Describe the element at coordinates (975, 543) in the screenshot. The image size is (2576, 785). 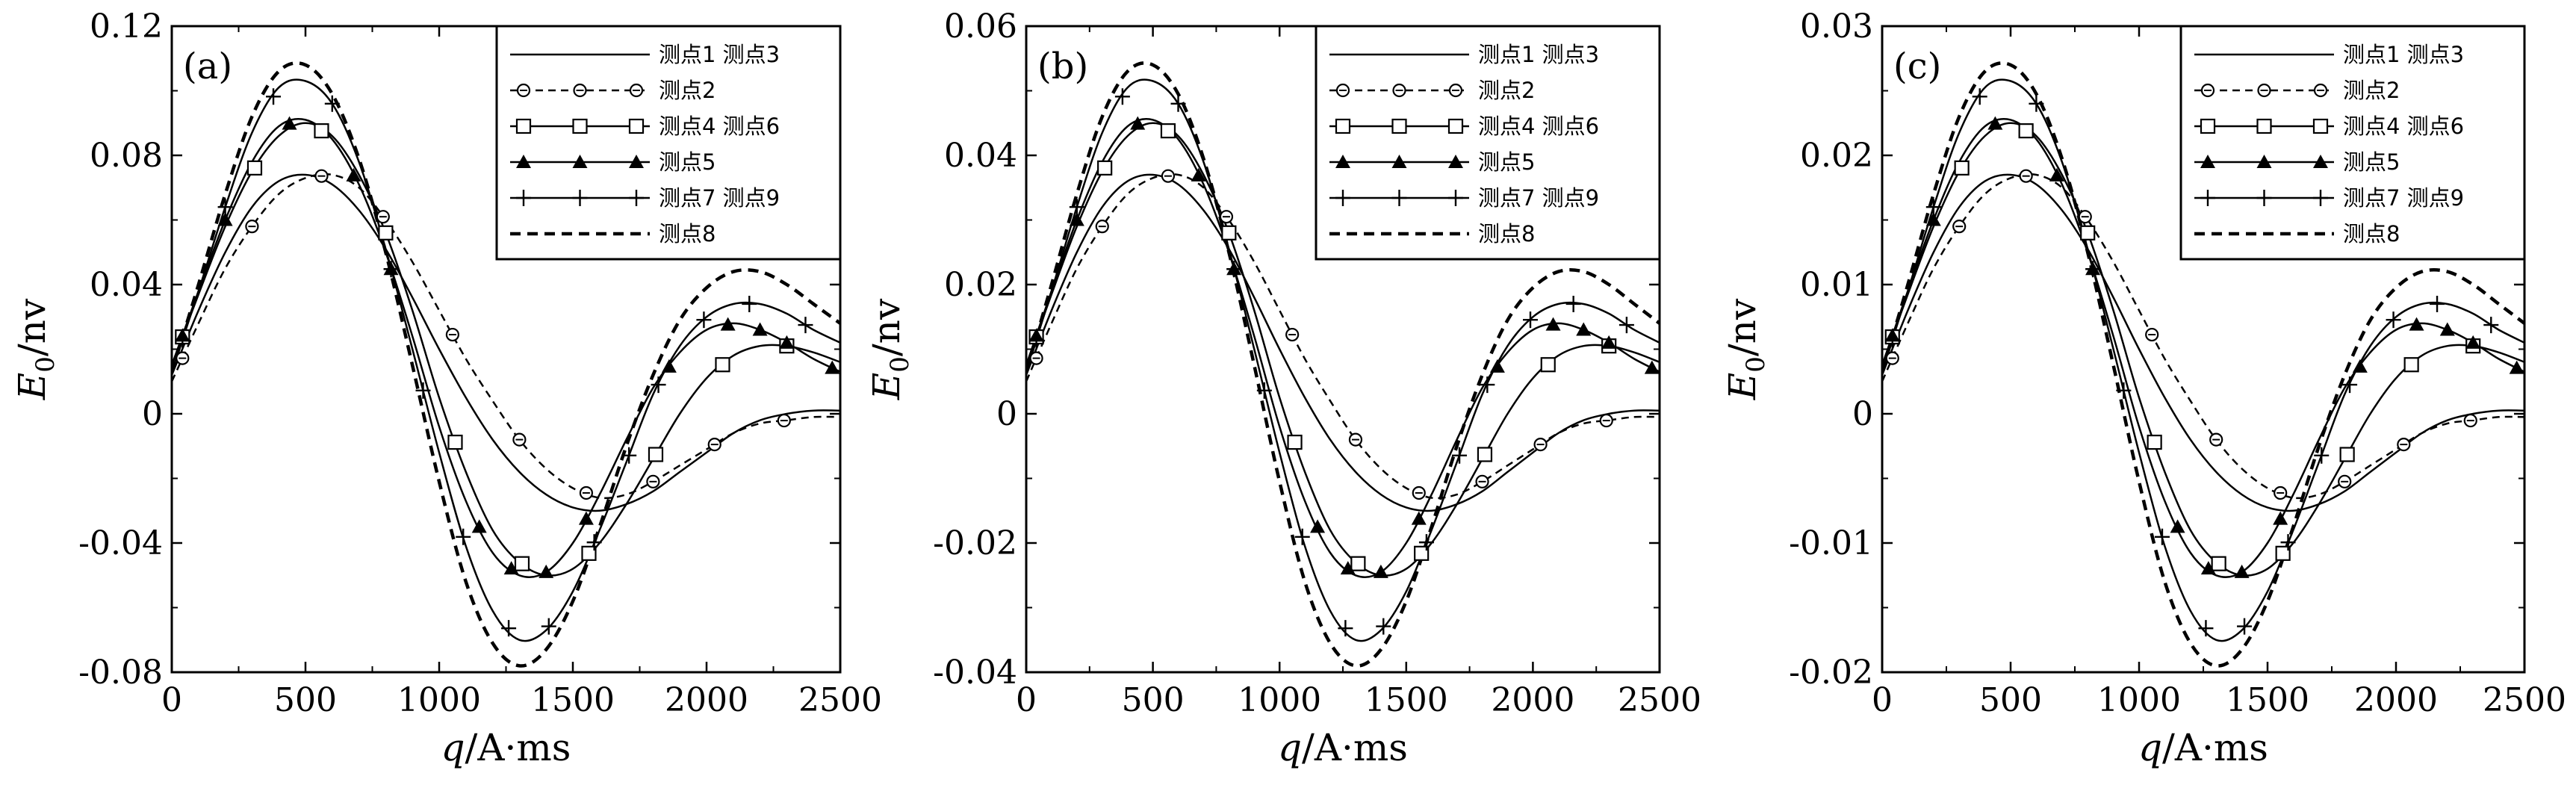
I see `y-tick-label: -0.02` at that location.